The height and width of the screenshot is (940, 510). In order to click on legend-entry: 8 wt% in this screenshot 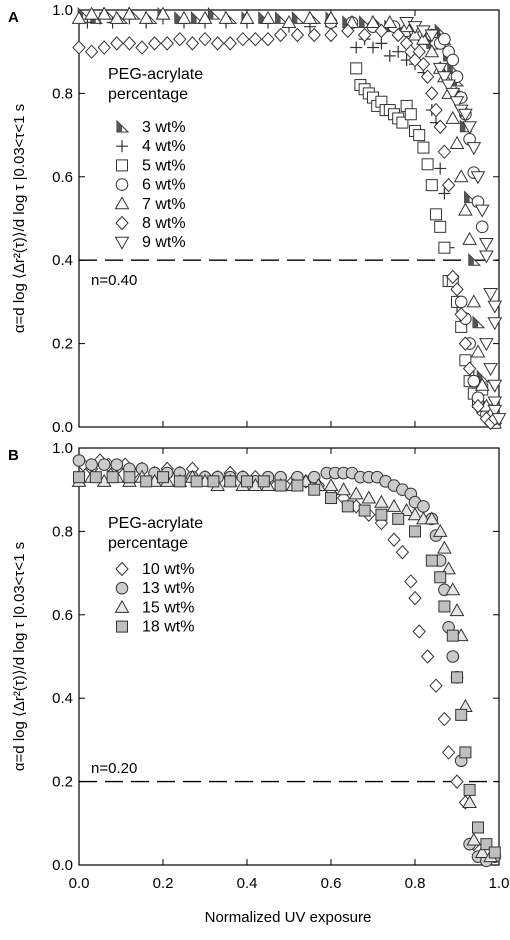, I will do `click(164, 223)`.